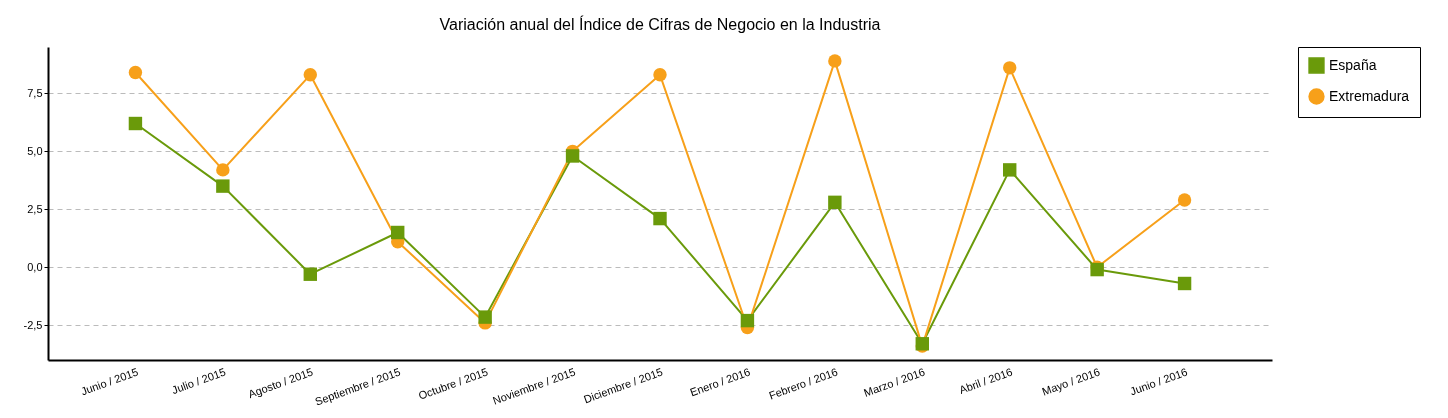  Describe the element at coordinates (1353, 64) in the screenshot. I see `legend-label: España` at that location.